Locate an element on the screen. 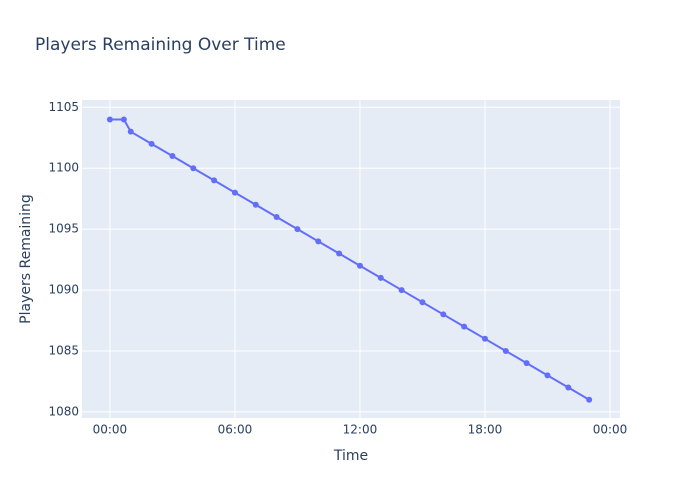 Image resolution: width=700 pixels, height=500 pixels. chart-title: Players Remaining Over Time is located at coordinates (160, 45).